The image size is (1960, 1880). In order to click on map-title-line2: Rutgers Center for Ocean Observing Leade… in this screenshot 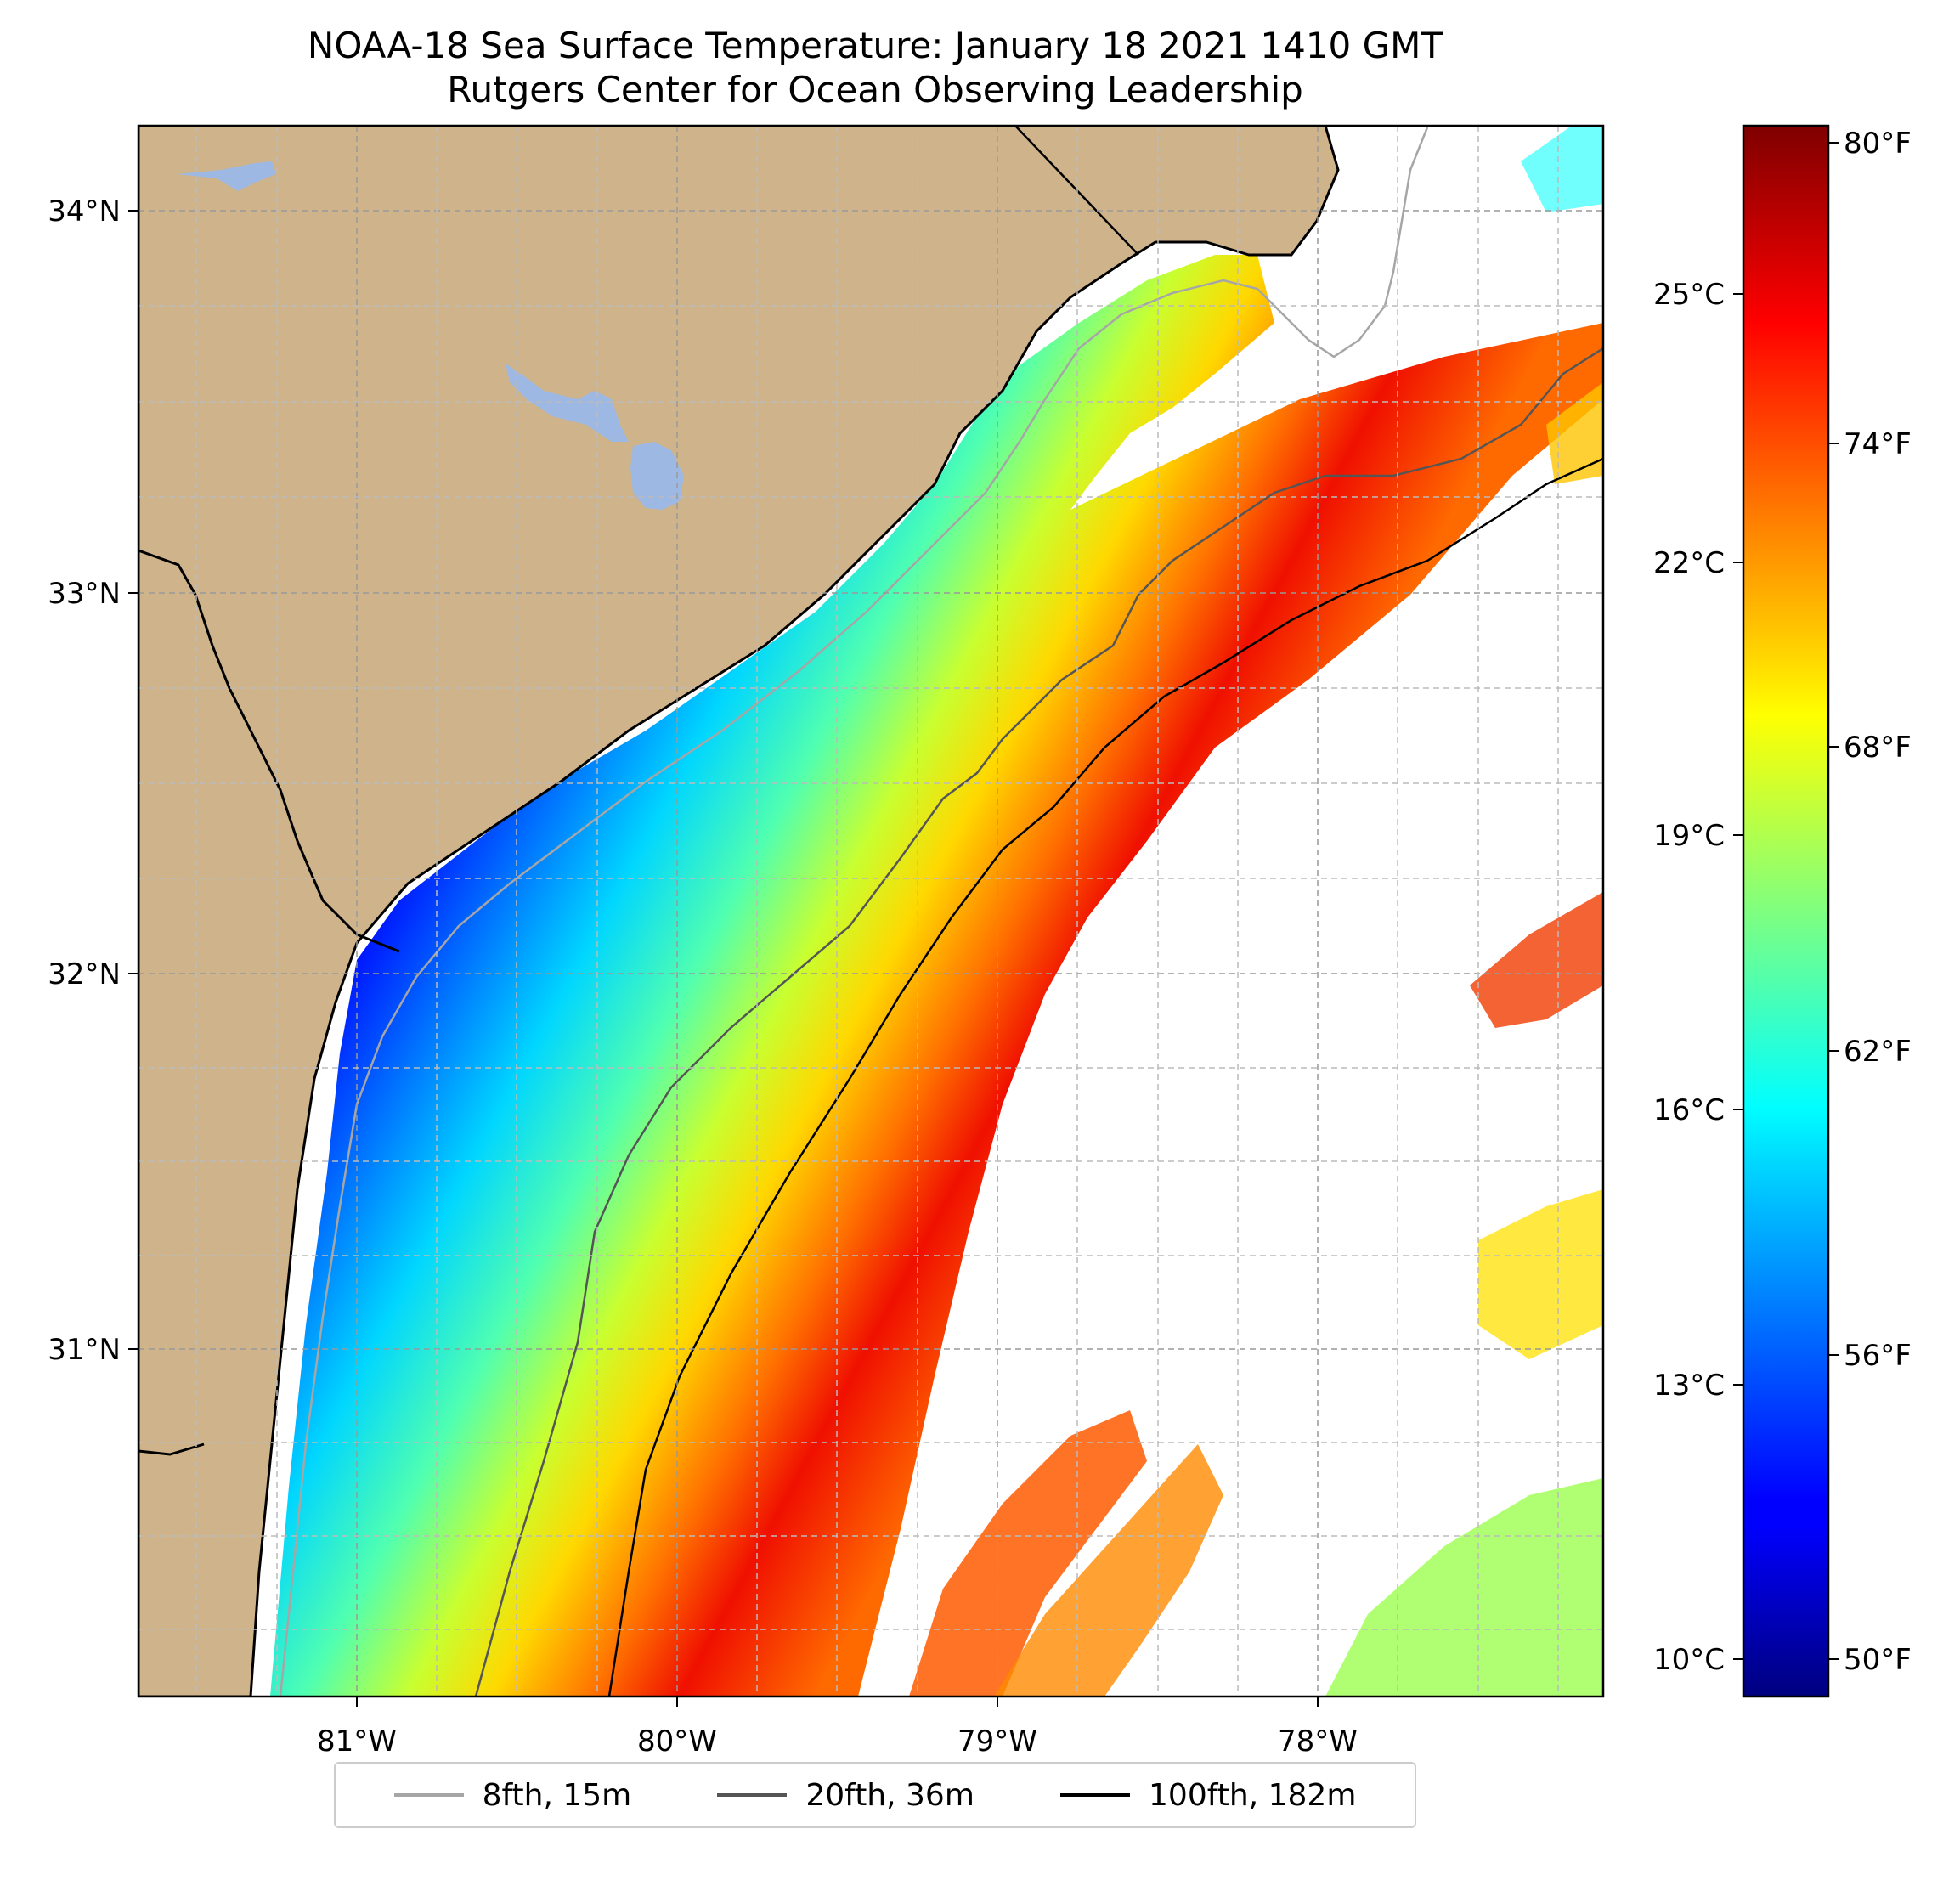, I will do `click(875, 90)`.